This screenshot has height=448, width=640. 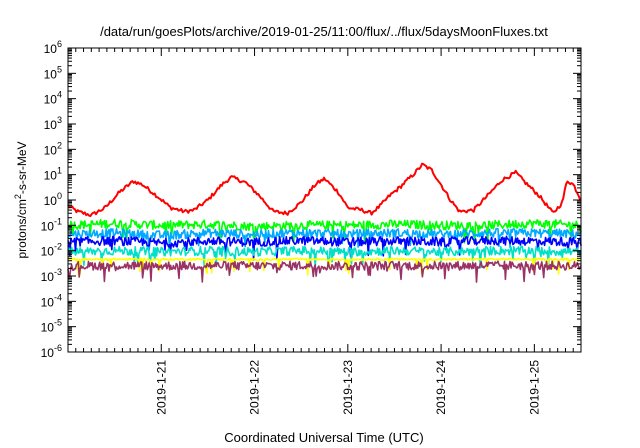 I want to click on y-tick-label: 10⁻¹, so click(x=51, y=224).